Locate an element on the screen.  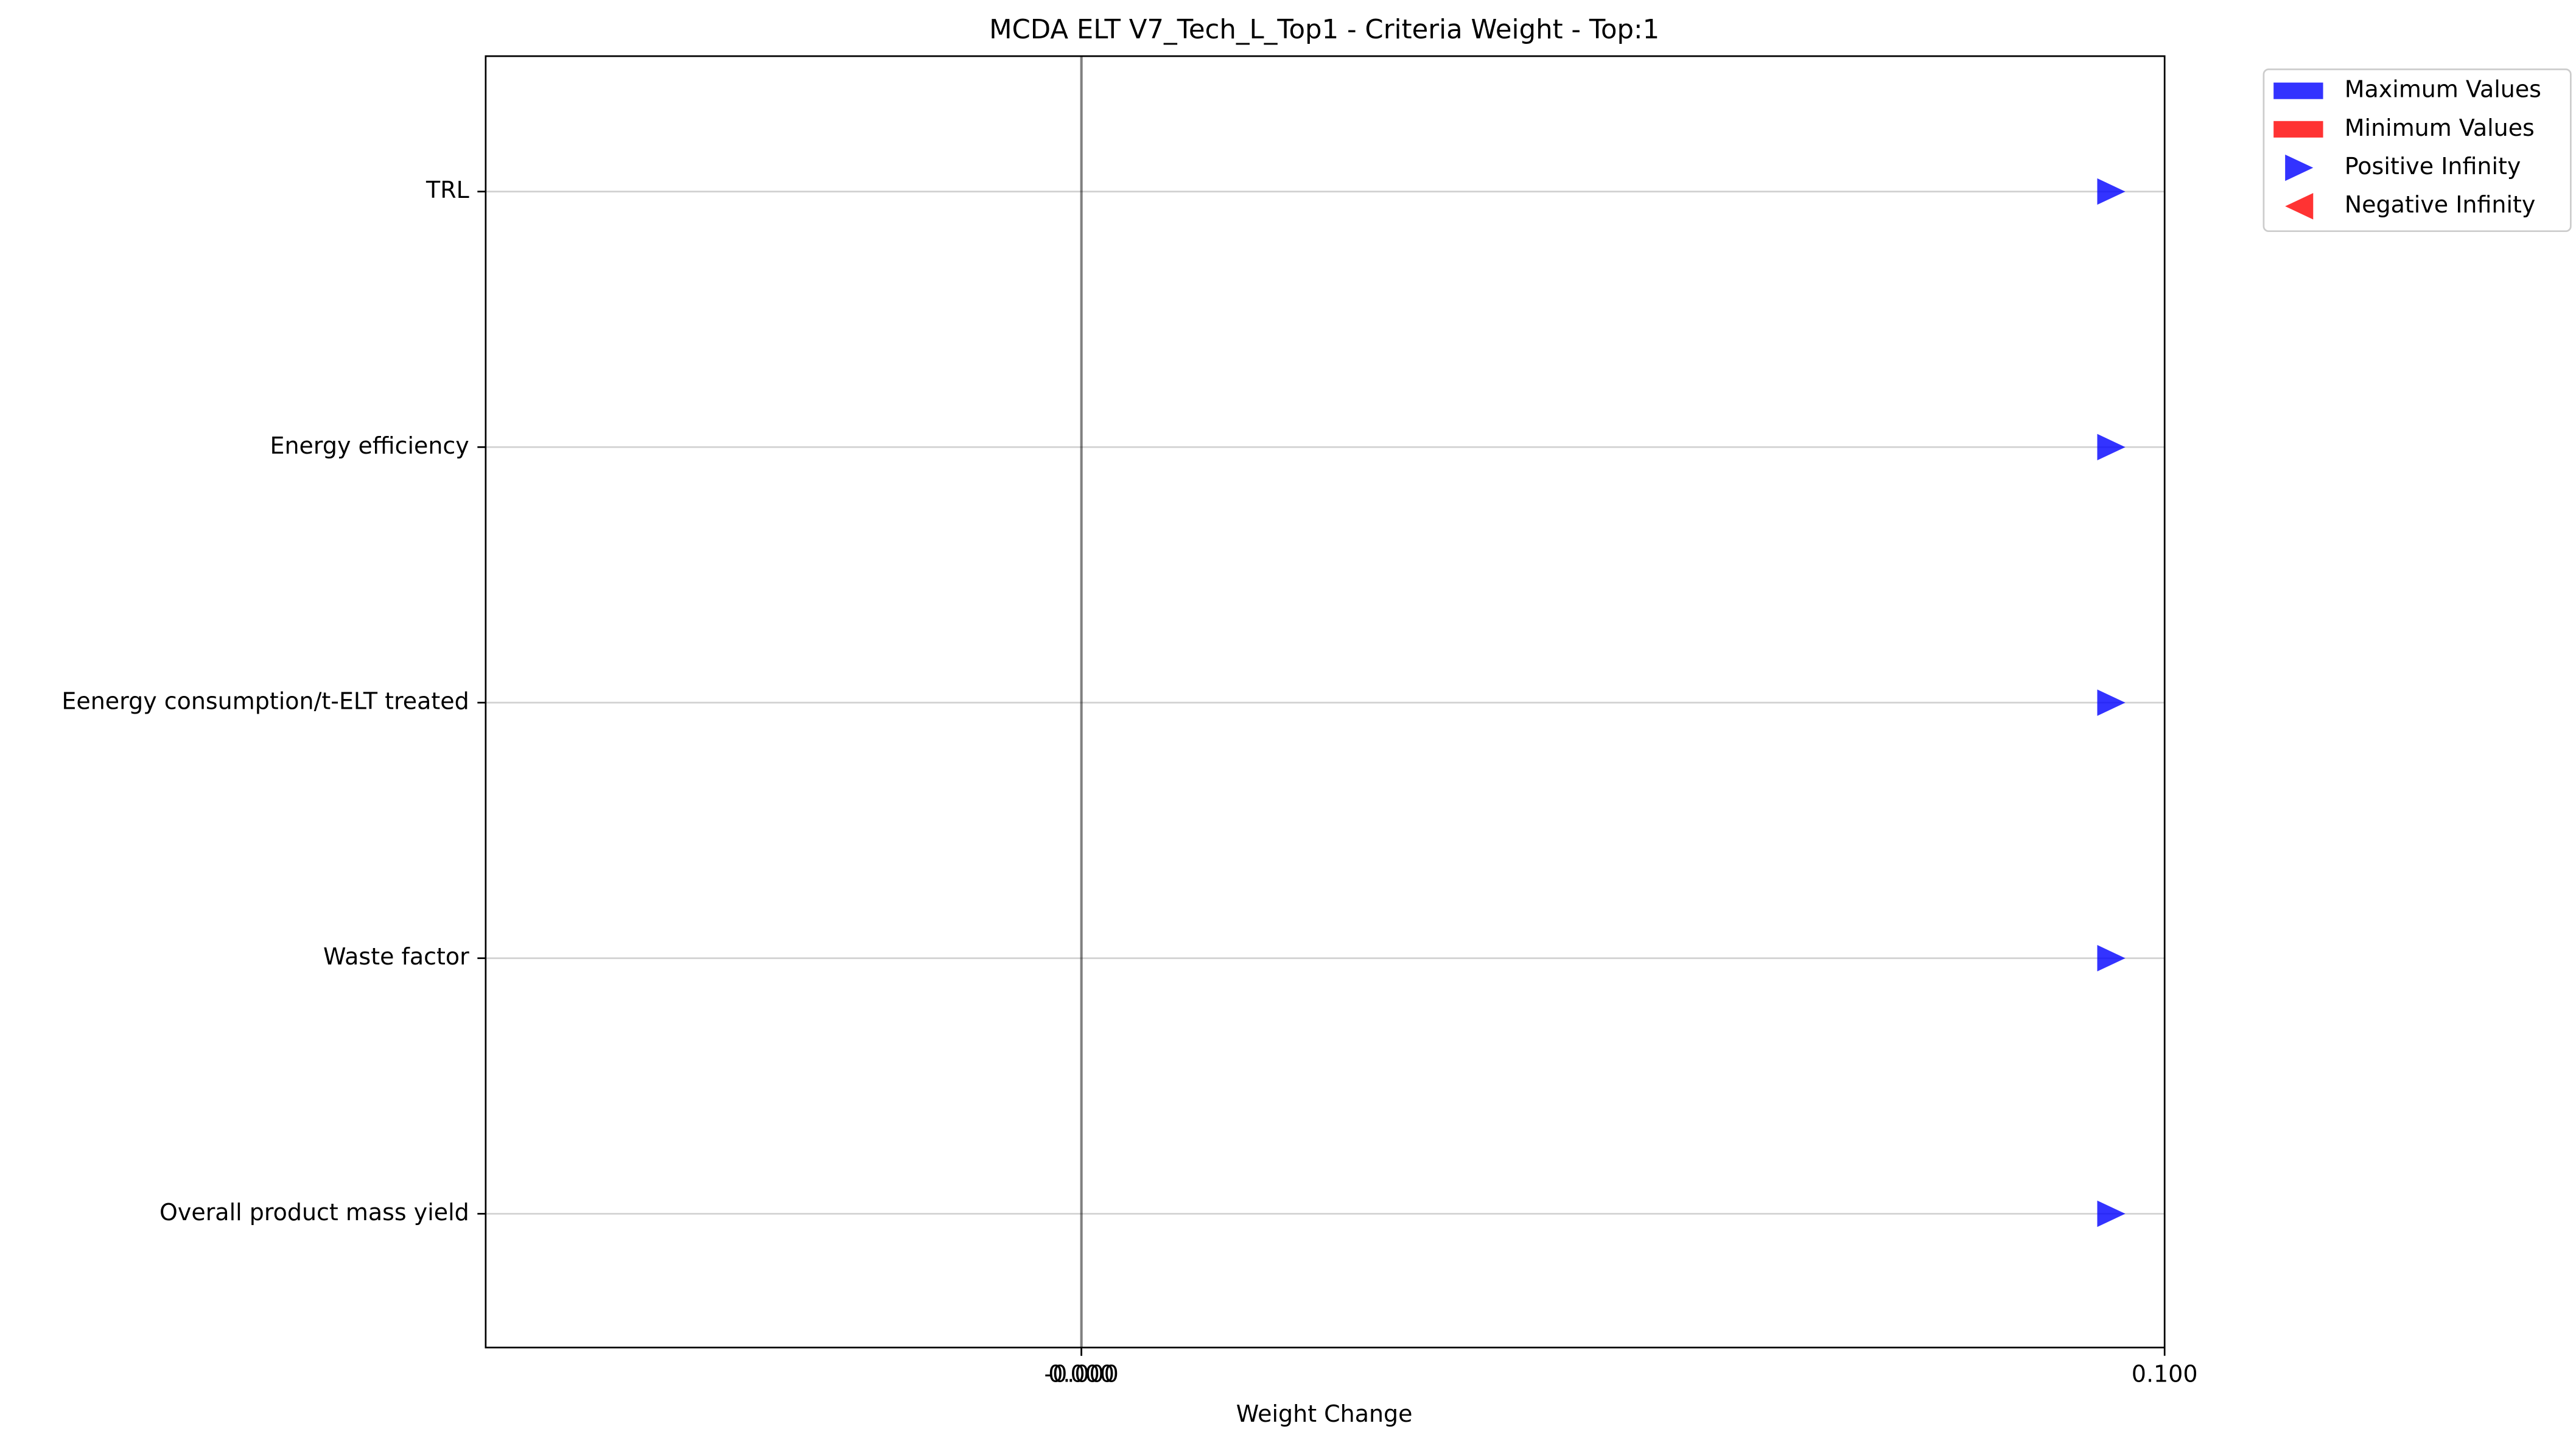
legend-label: Positive Infinity is located at coordinates (2433, 166).